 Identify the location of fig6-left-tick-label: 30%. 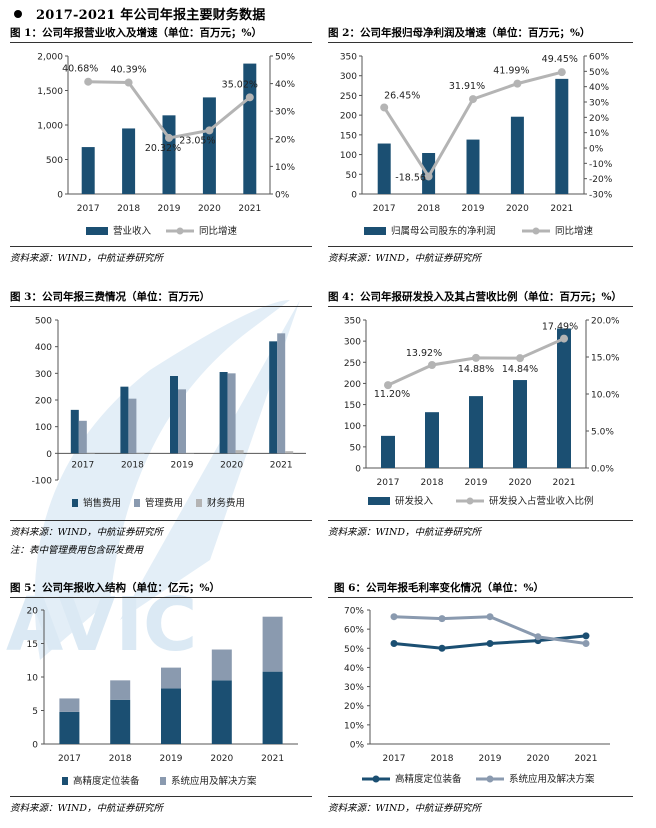
(354, 688).